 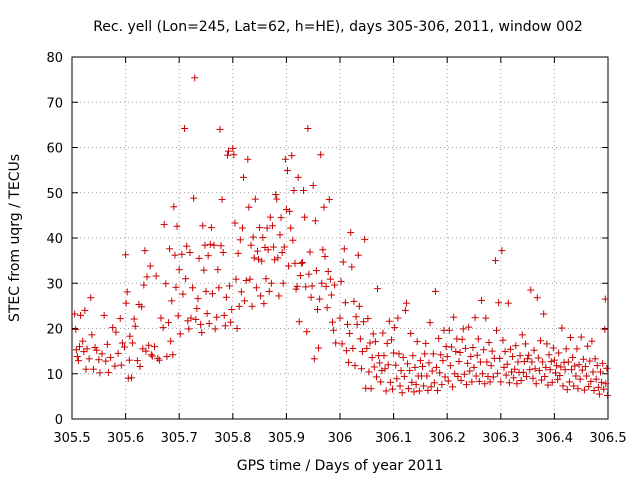 I want to click on x-tick-label: 305.7, so click(x=179, y=438).